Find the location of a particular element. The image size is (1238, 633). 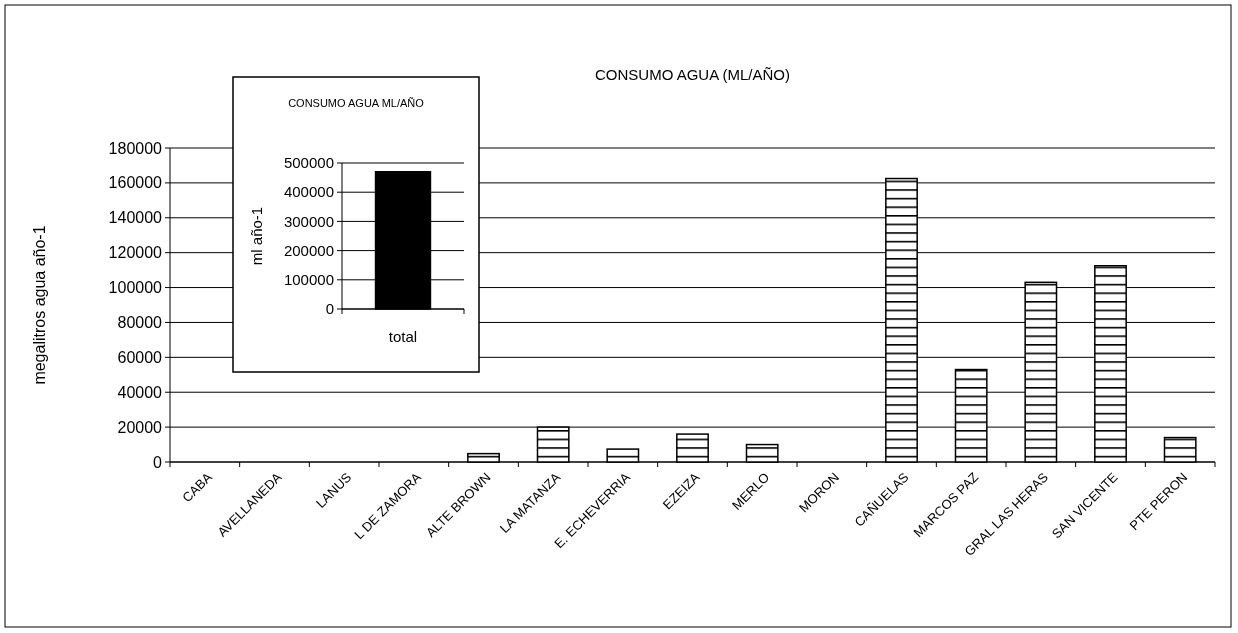

y-tick-label: 160000 is located at coordinates (135, 183).